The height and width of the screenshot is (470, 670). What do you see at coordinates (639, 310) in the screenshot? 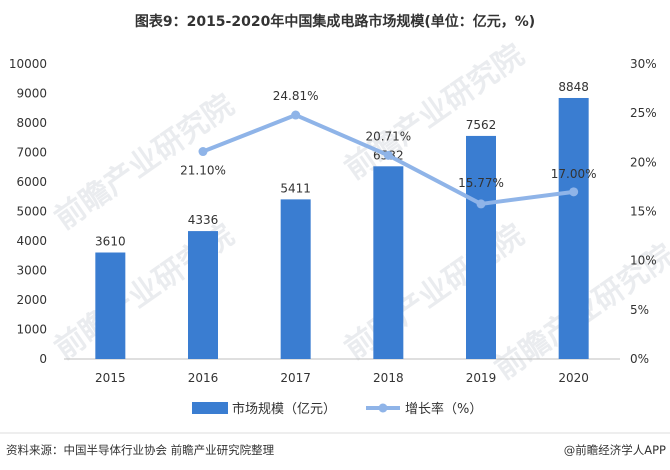
I see `right-tick-label: 5%` at bounding box center [639, 310].